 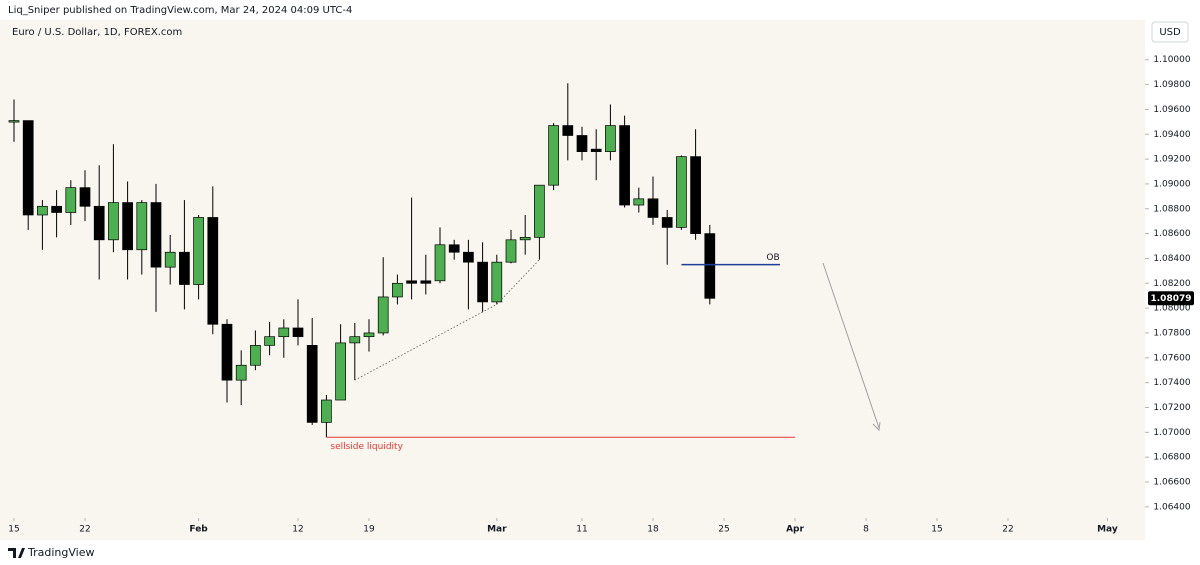 What do you see at coordinates (1171, 309) in the screenshot?
I see `y-tick-label: 1.08000` at bounding box center [1171, 309].